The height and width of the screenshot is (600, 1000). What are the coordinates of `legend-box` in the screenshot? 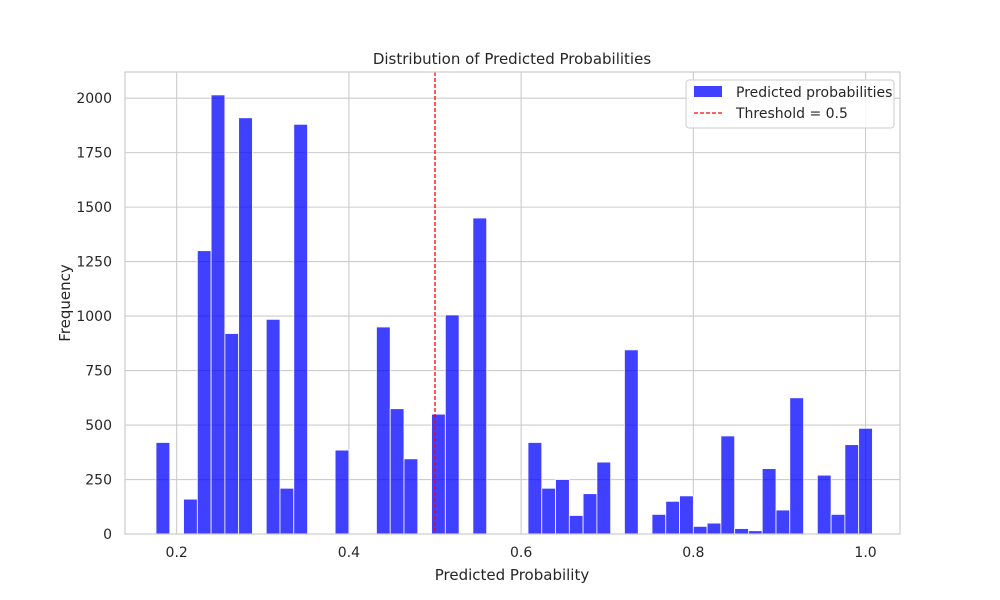 It's located at (790, 104).